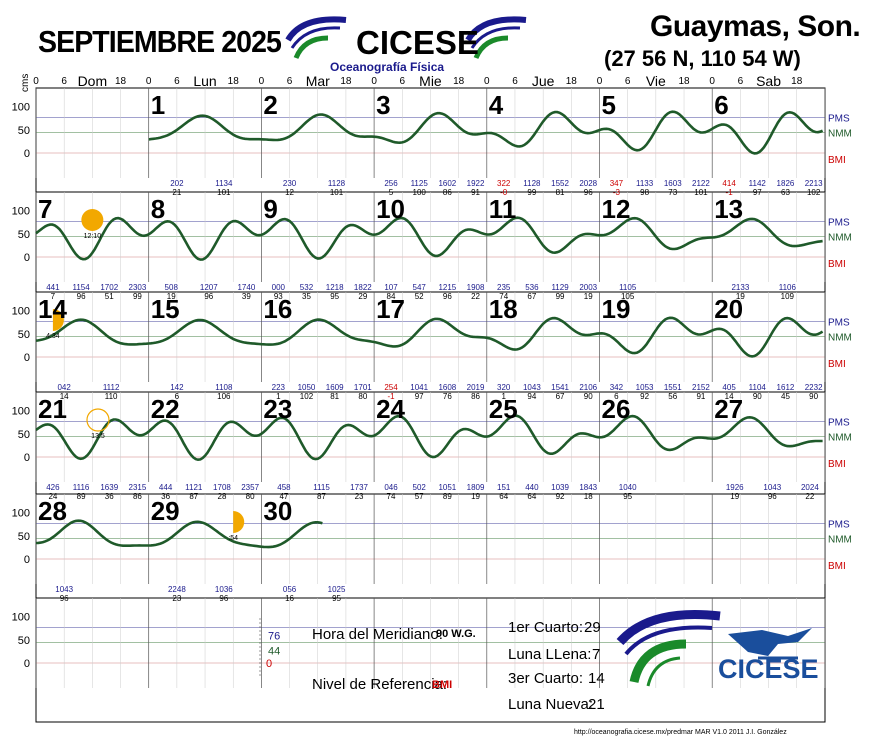 The width and height of the screenshot is (870, 746). What do you see at coordinates (307, 387) in the screenshot?
I see `extreme-time-label: 1050` at bounding box center [307, 387].